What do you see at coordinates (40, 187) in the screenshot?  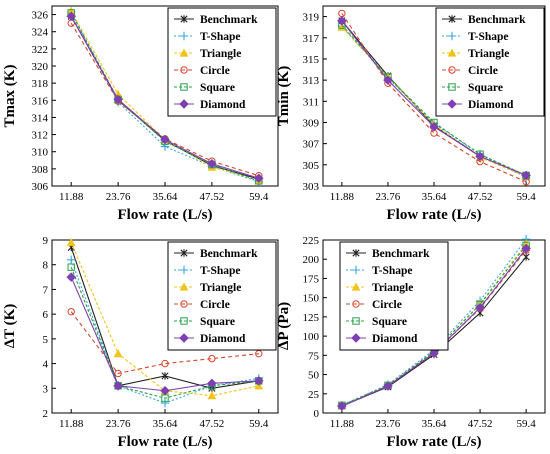 I see `y-tick-label: 306` at bounding box center [40, 187].